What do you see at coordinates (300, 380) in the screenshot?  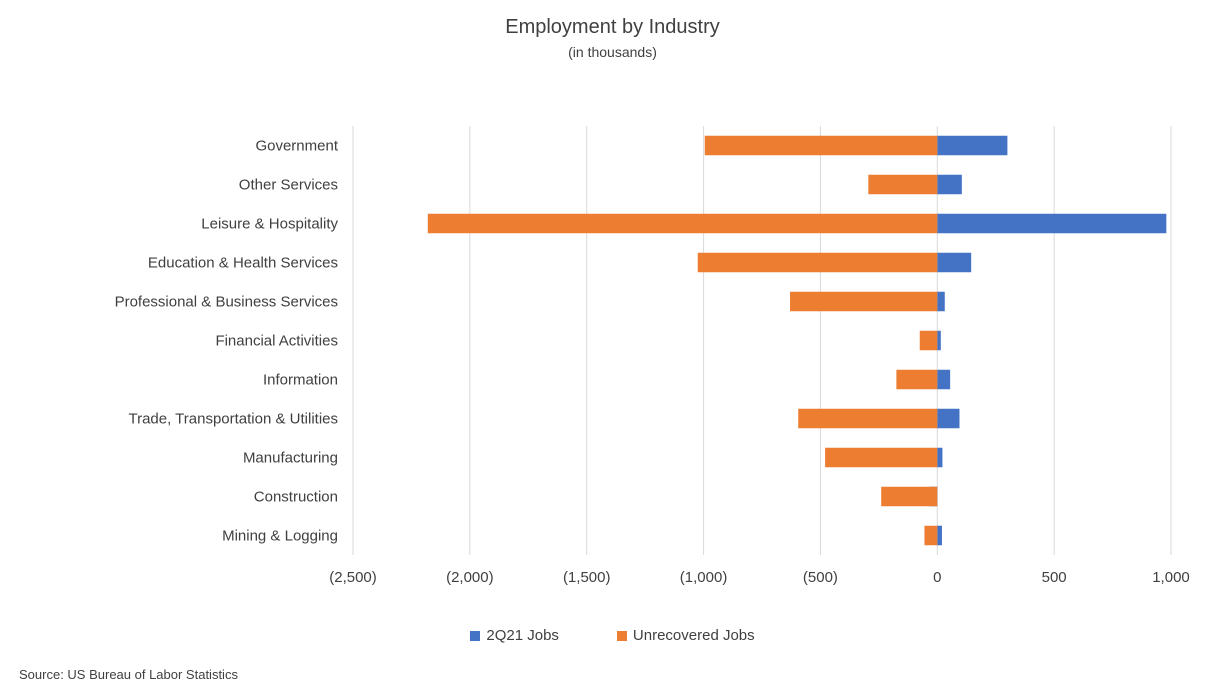 I see `category-label: Information` at bounding box center [300, 380].